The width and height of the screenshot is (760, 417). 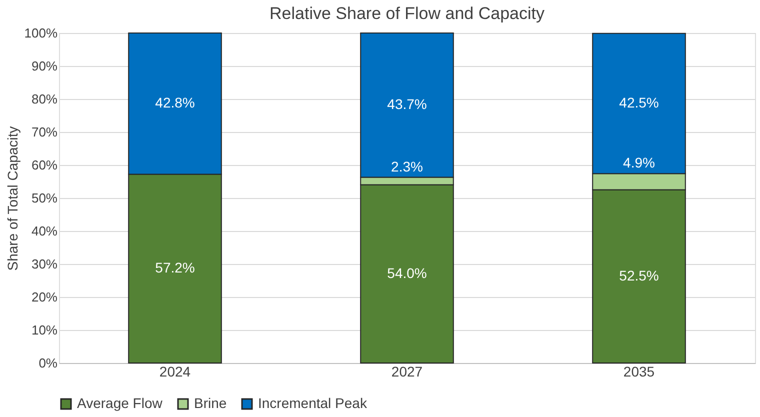 I want to click on y-tick-label: 30%, so click(x=44, y=264).